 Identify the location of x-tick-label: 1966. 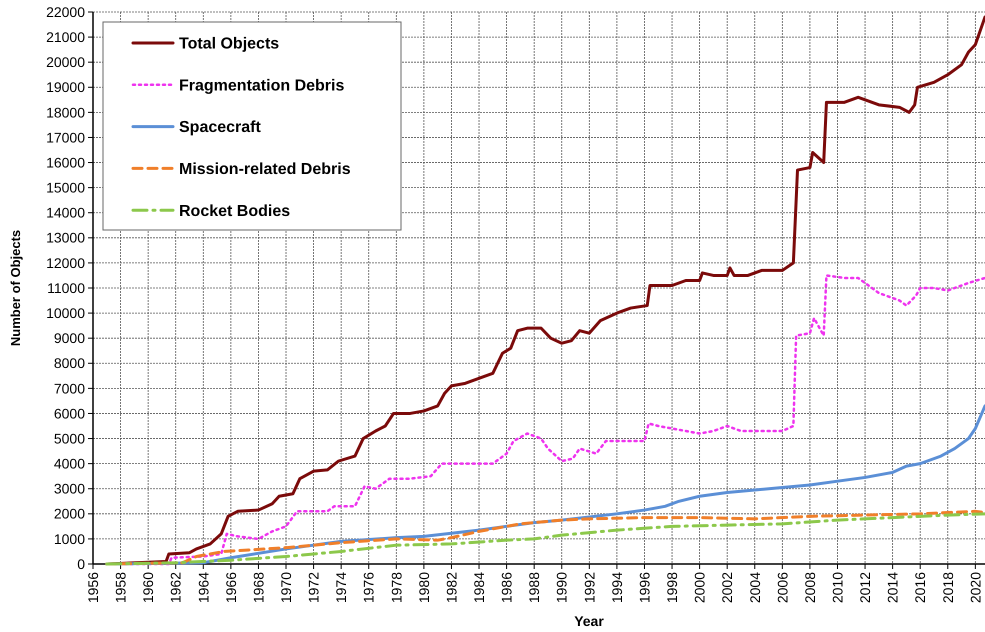
(230, 588).